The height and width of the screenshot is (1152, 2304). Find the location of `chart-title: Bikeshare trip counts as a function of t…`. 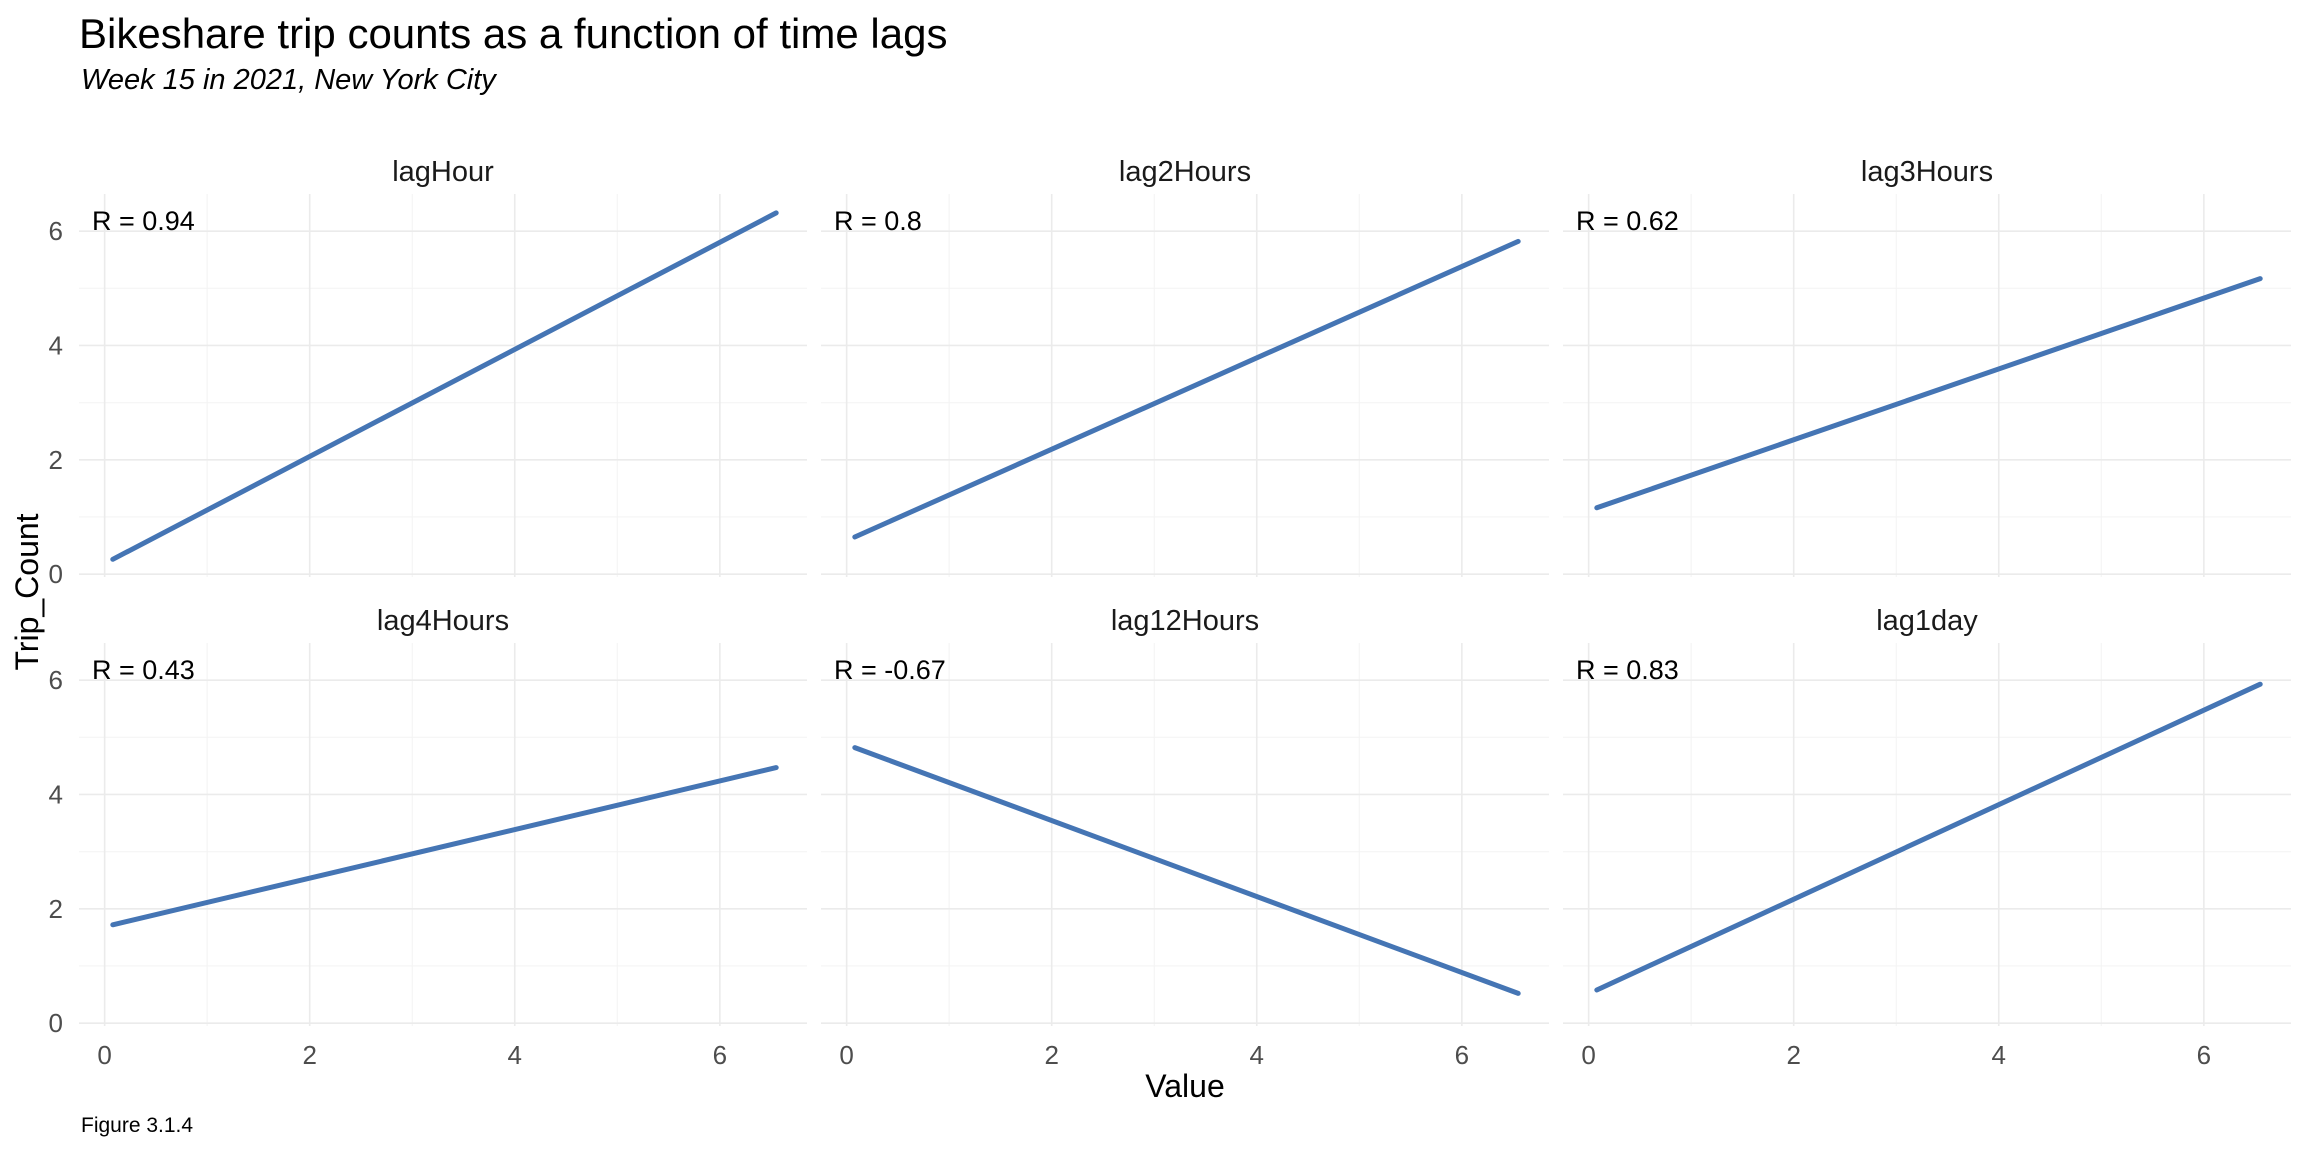

chart-title: Bikeshare trip counts as a function of t… is located at coordinates (513, 33).